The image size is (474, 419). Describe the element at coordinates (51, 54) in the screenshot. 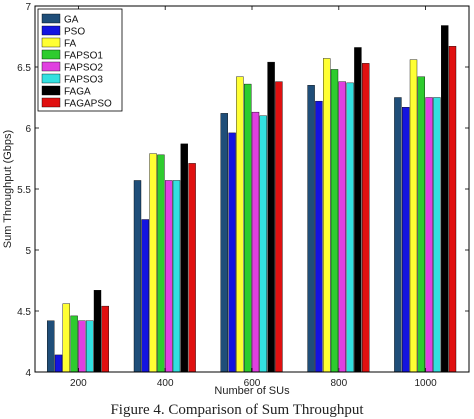

I see `legend-swatch-fapso1` at that location.